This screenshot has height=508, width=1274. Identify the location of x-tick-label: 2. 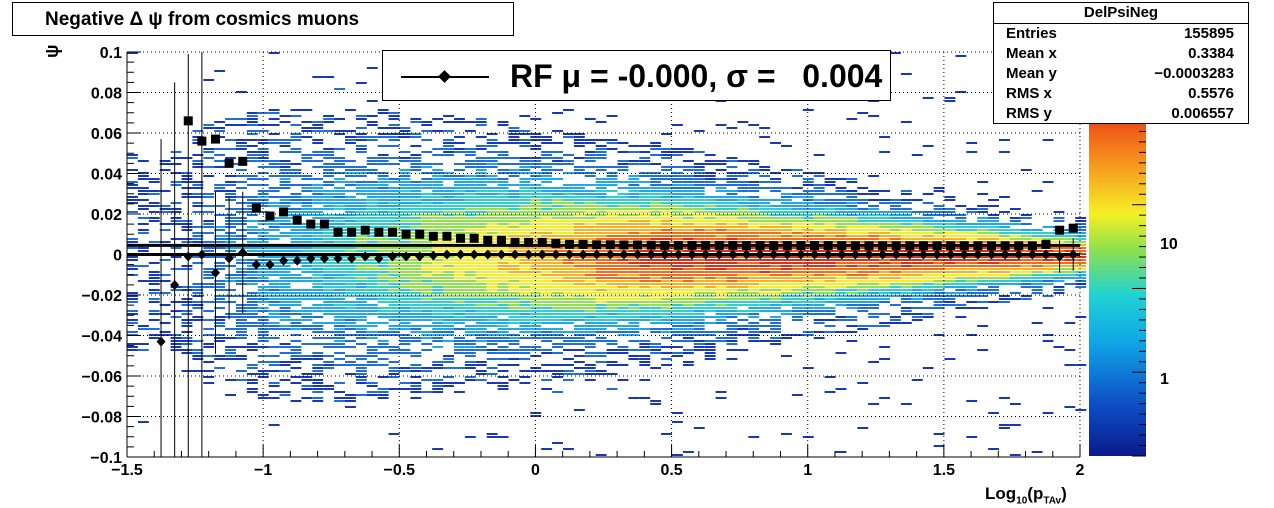
(1080, 470).